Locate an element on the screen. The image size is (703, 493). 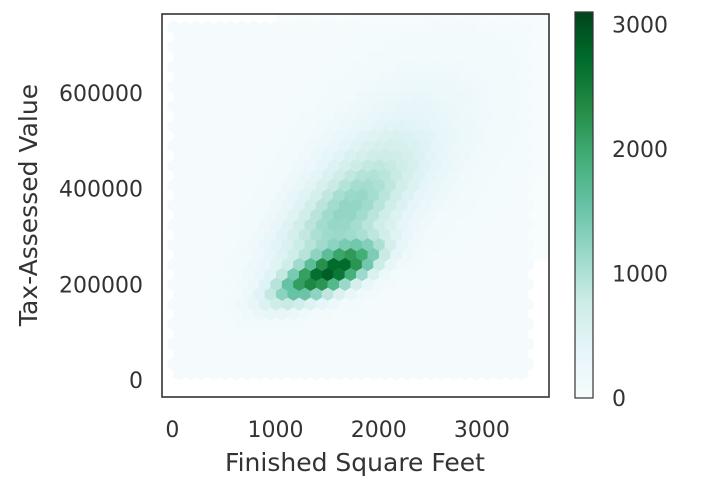
y-tick-label: 600000 is located at coordinates (101, 94).